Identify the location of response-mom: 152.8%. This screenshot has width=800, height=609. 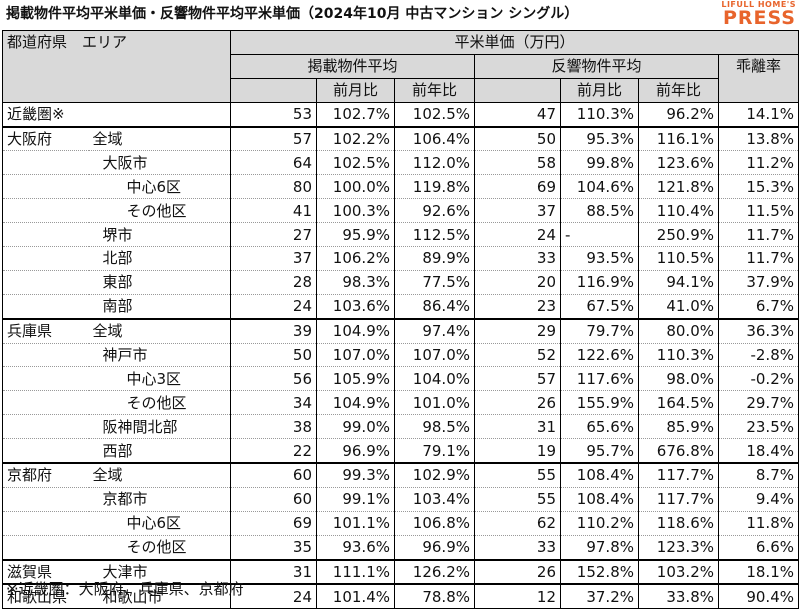
(599, 571).